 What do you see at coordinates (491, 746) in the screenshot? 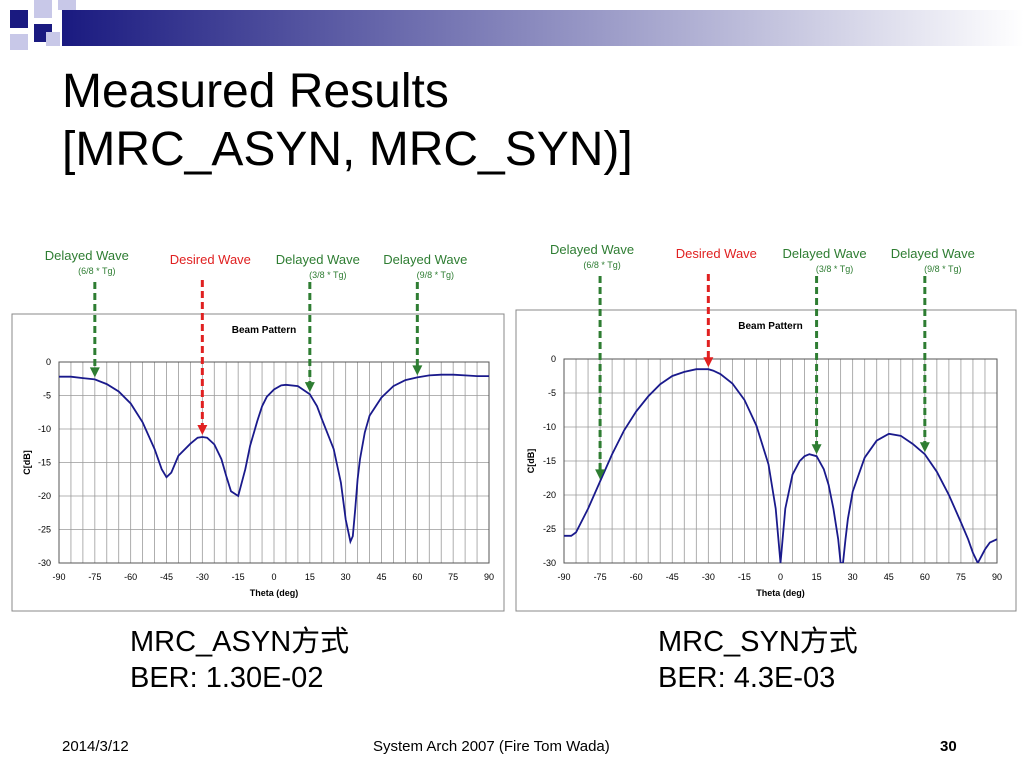
I see `footer-credit: System Arch 2007 (Fire Tom Wada)` at bounding box center [491, 746].